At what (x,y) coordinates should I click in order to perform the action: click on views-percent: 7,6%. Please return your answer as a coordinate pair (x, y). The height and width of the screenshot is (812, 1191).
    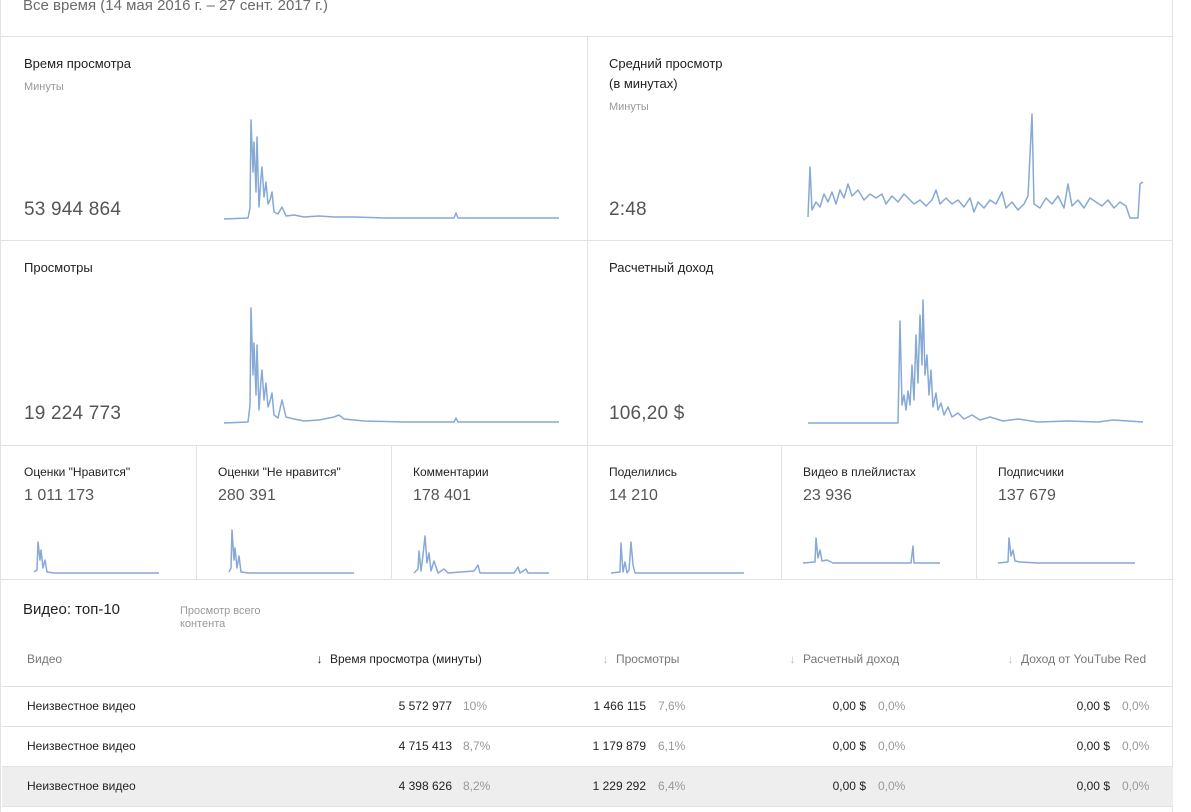
    Looking at the image, I should click on (672, 706).